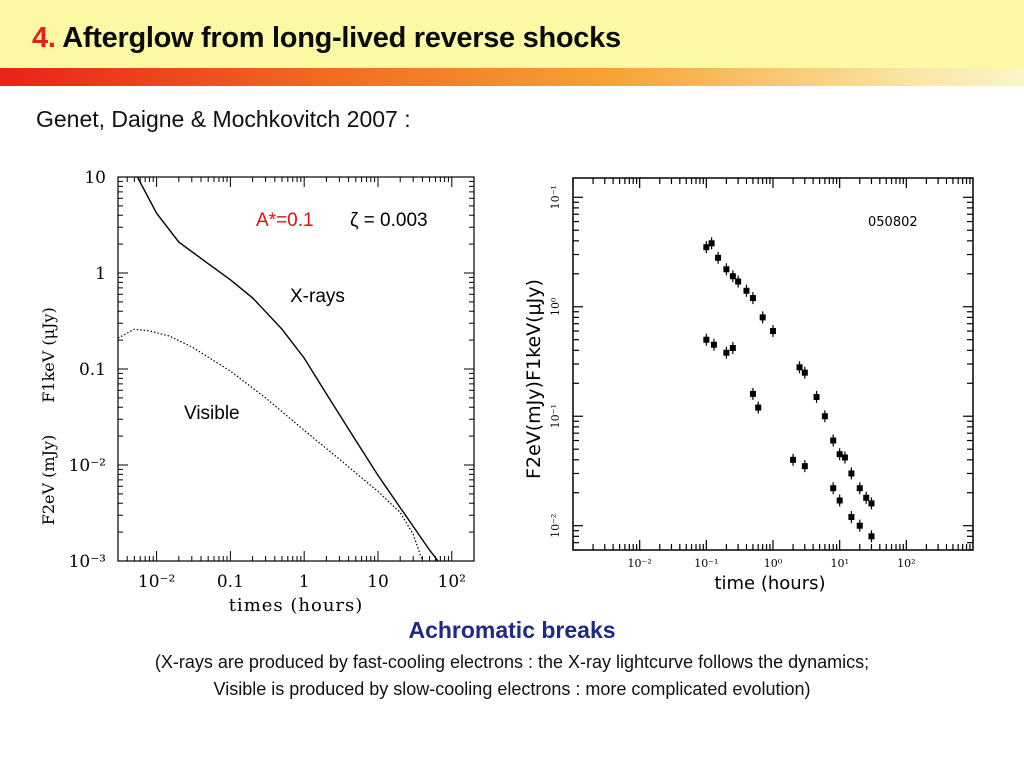  What do you see at coordinates (555, 361) in the screenshot?
I see `right-plot-y-tick-labels: 10⁻¹ 10⁰ 10⁻¹ 10⁻²` at bounding box center [555, 361].